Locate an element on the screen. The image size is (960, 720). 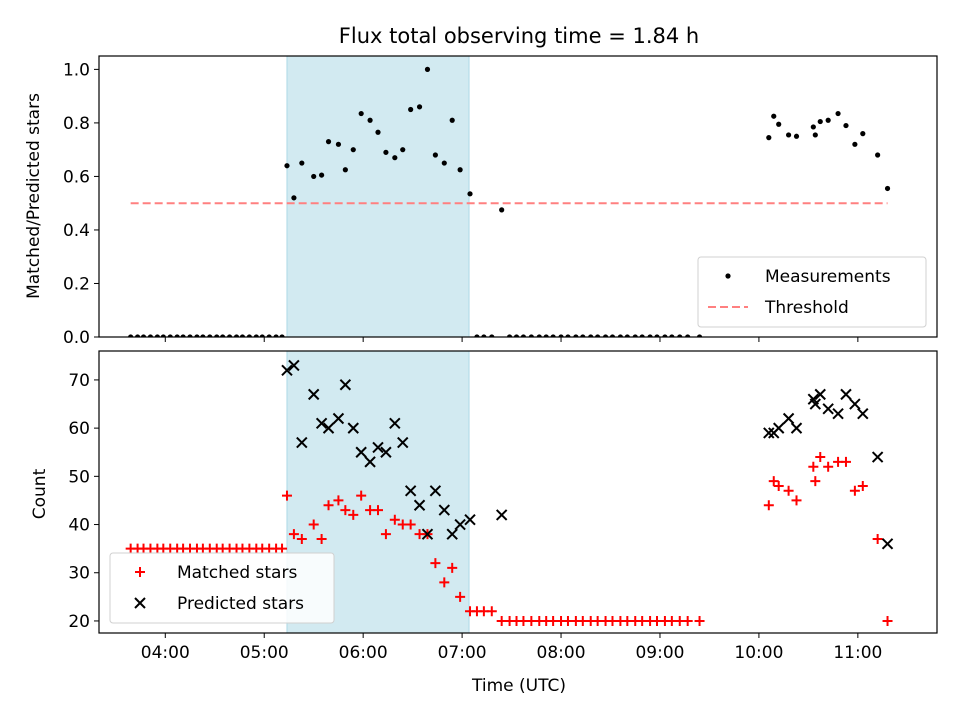
bottom-y-axis-label: Count is located at coordinates (40, 493).